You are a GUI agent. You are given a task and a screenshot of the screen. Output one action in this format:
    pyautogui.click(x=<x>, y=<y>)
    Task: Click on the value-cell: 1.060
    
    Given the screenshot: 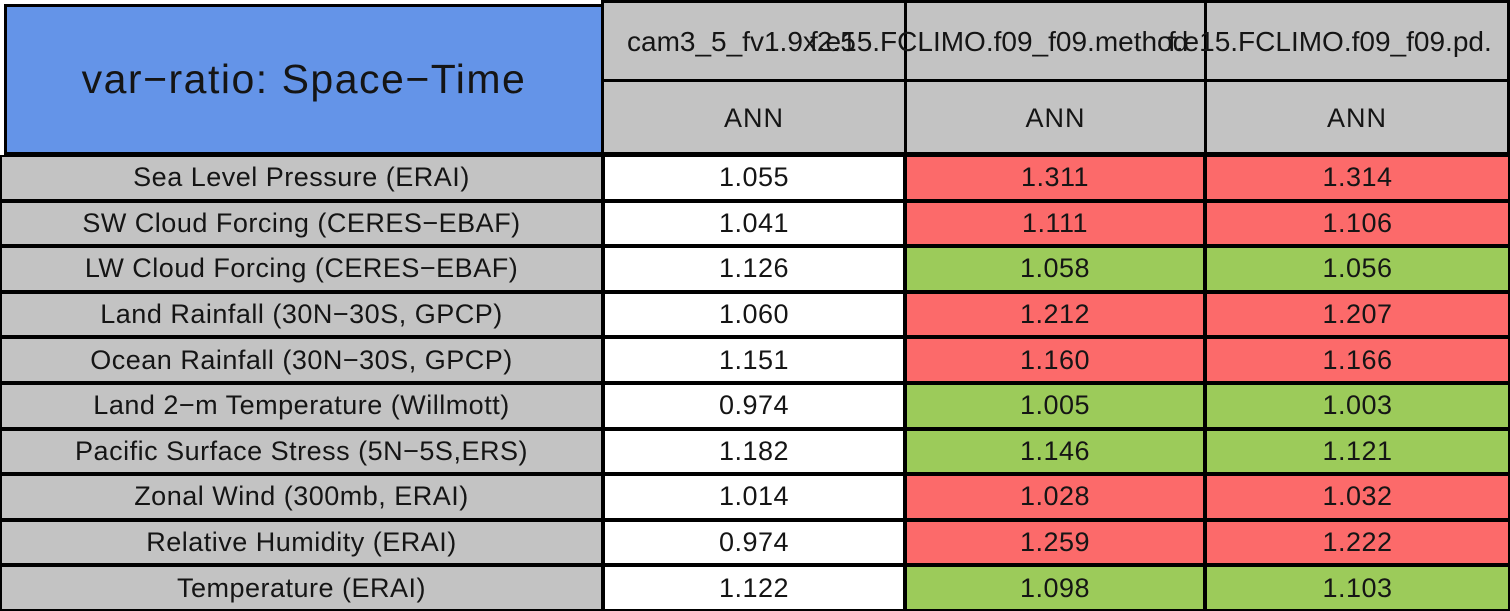 What is the action you would take?
    pyautogui.click(x=754, y=314)
    